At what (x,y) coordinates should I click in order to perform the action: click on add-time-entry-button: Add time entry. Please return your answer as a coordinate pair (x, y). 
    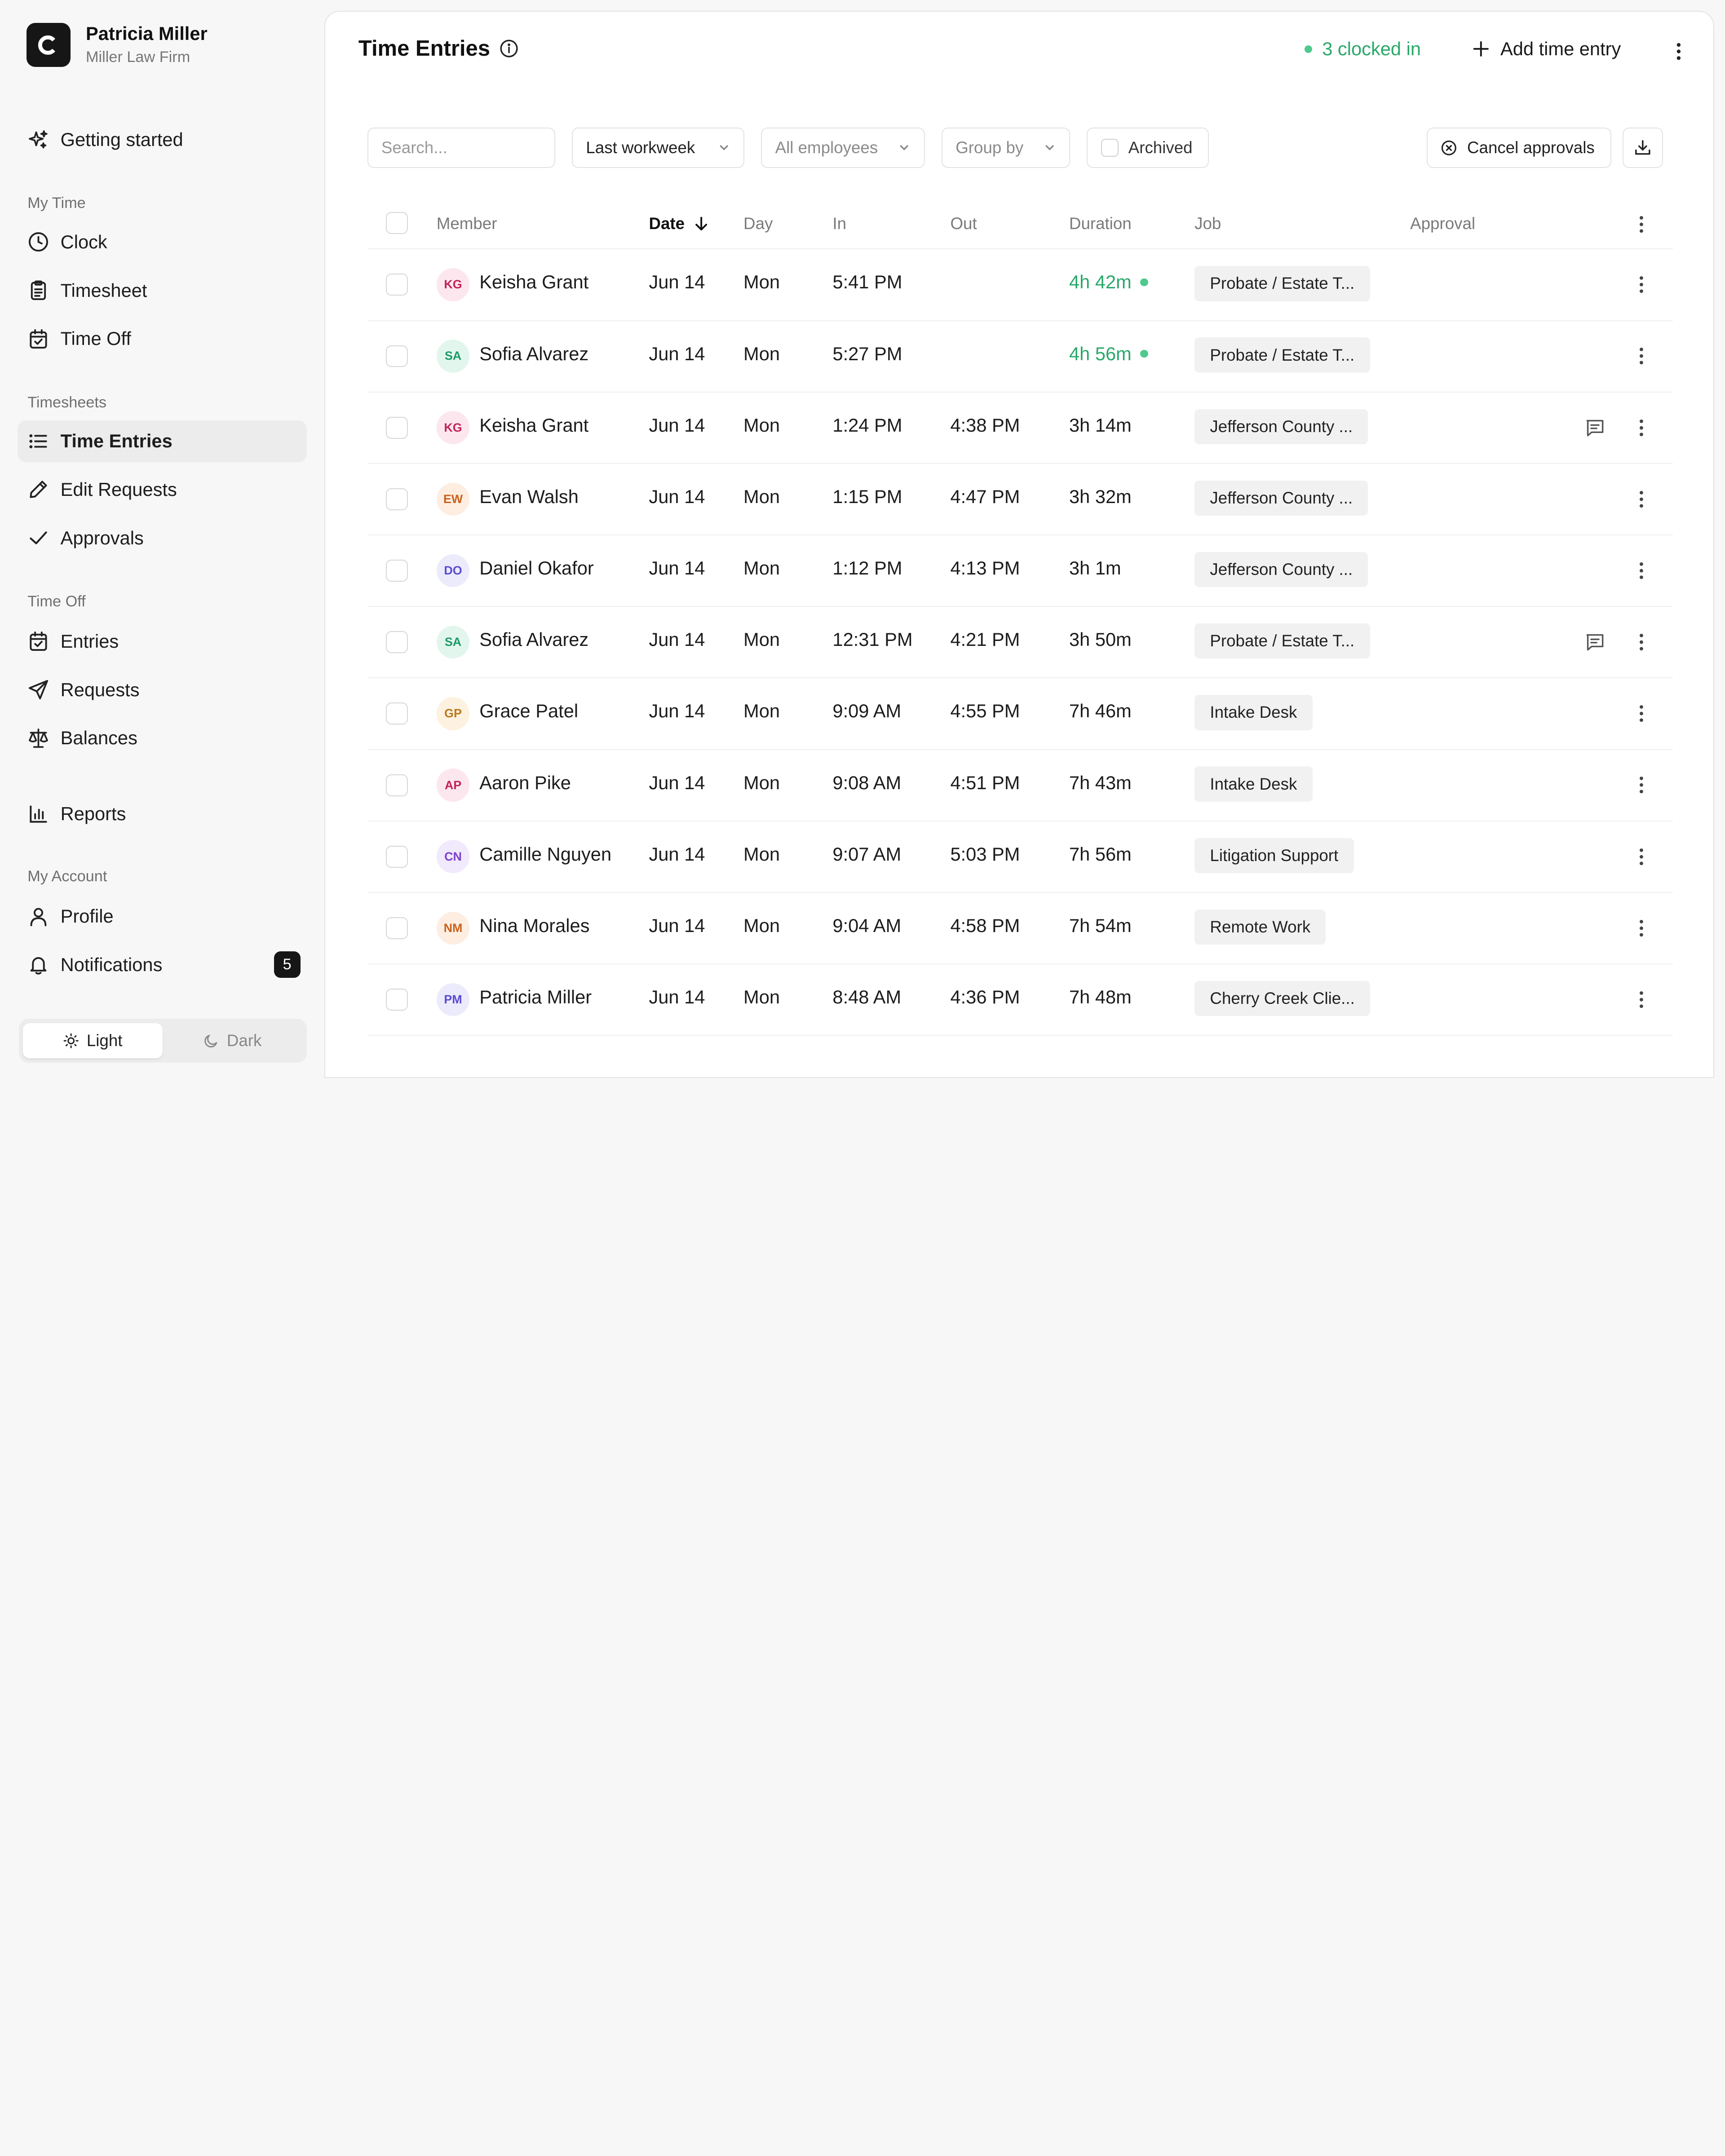
    Looking at the image, I should click on (1546, 49).